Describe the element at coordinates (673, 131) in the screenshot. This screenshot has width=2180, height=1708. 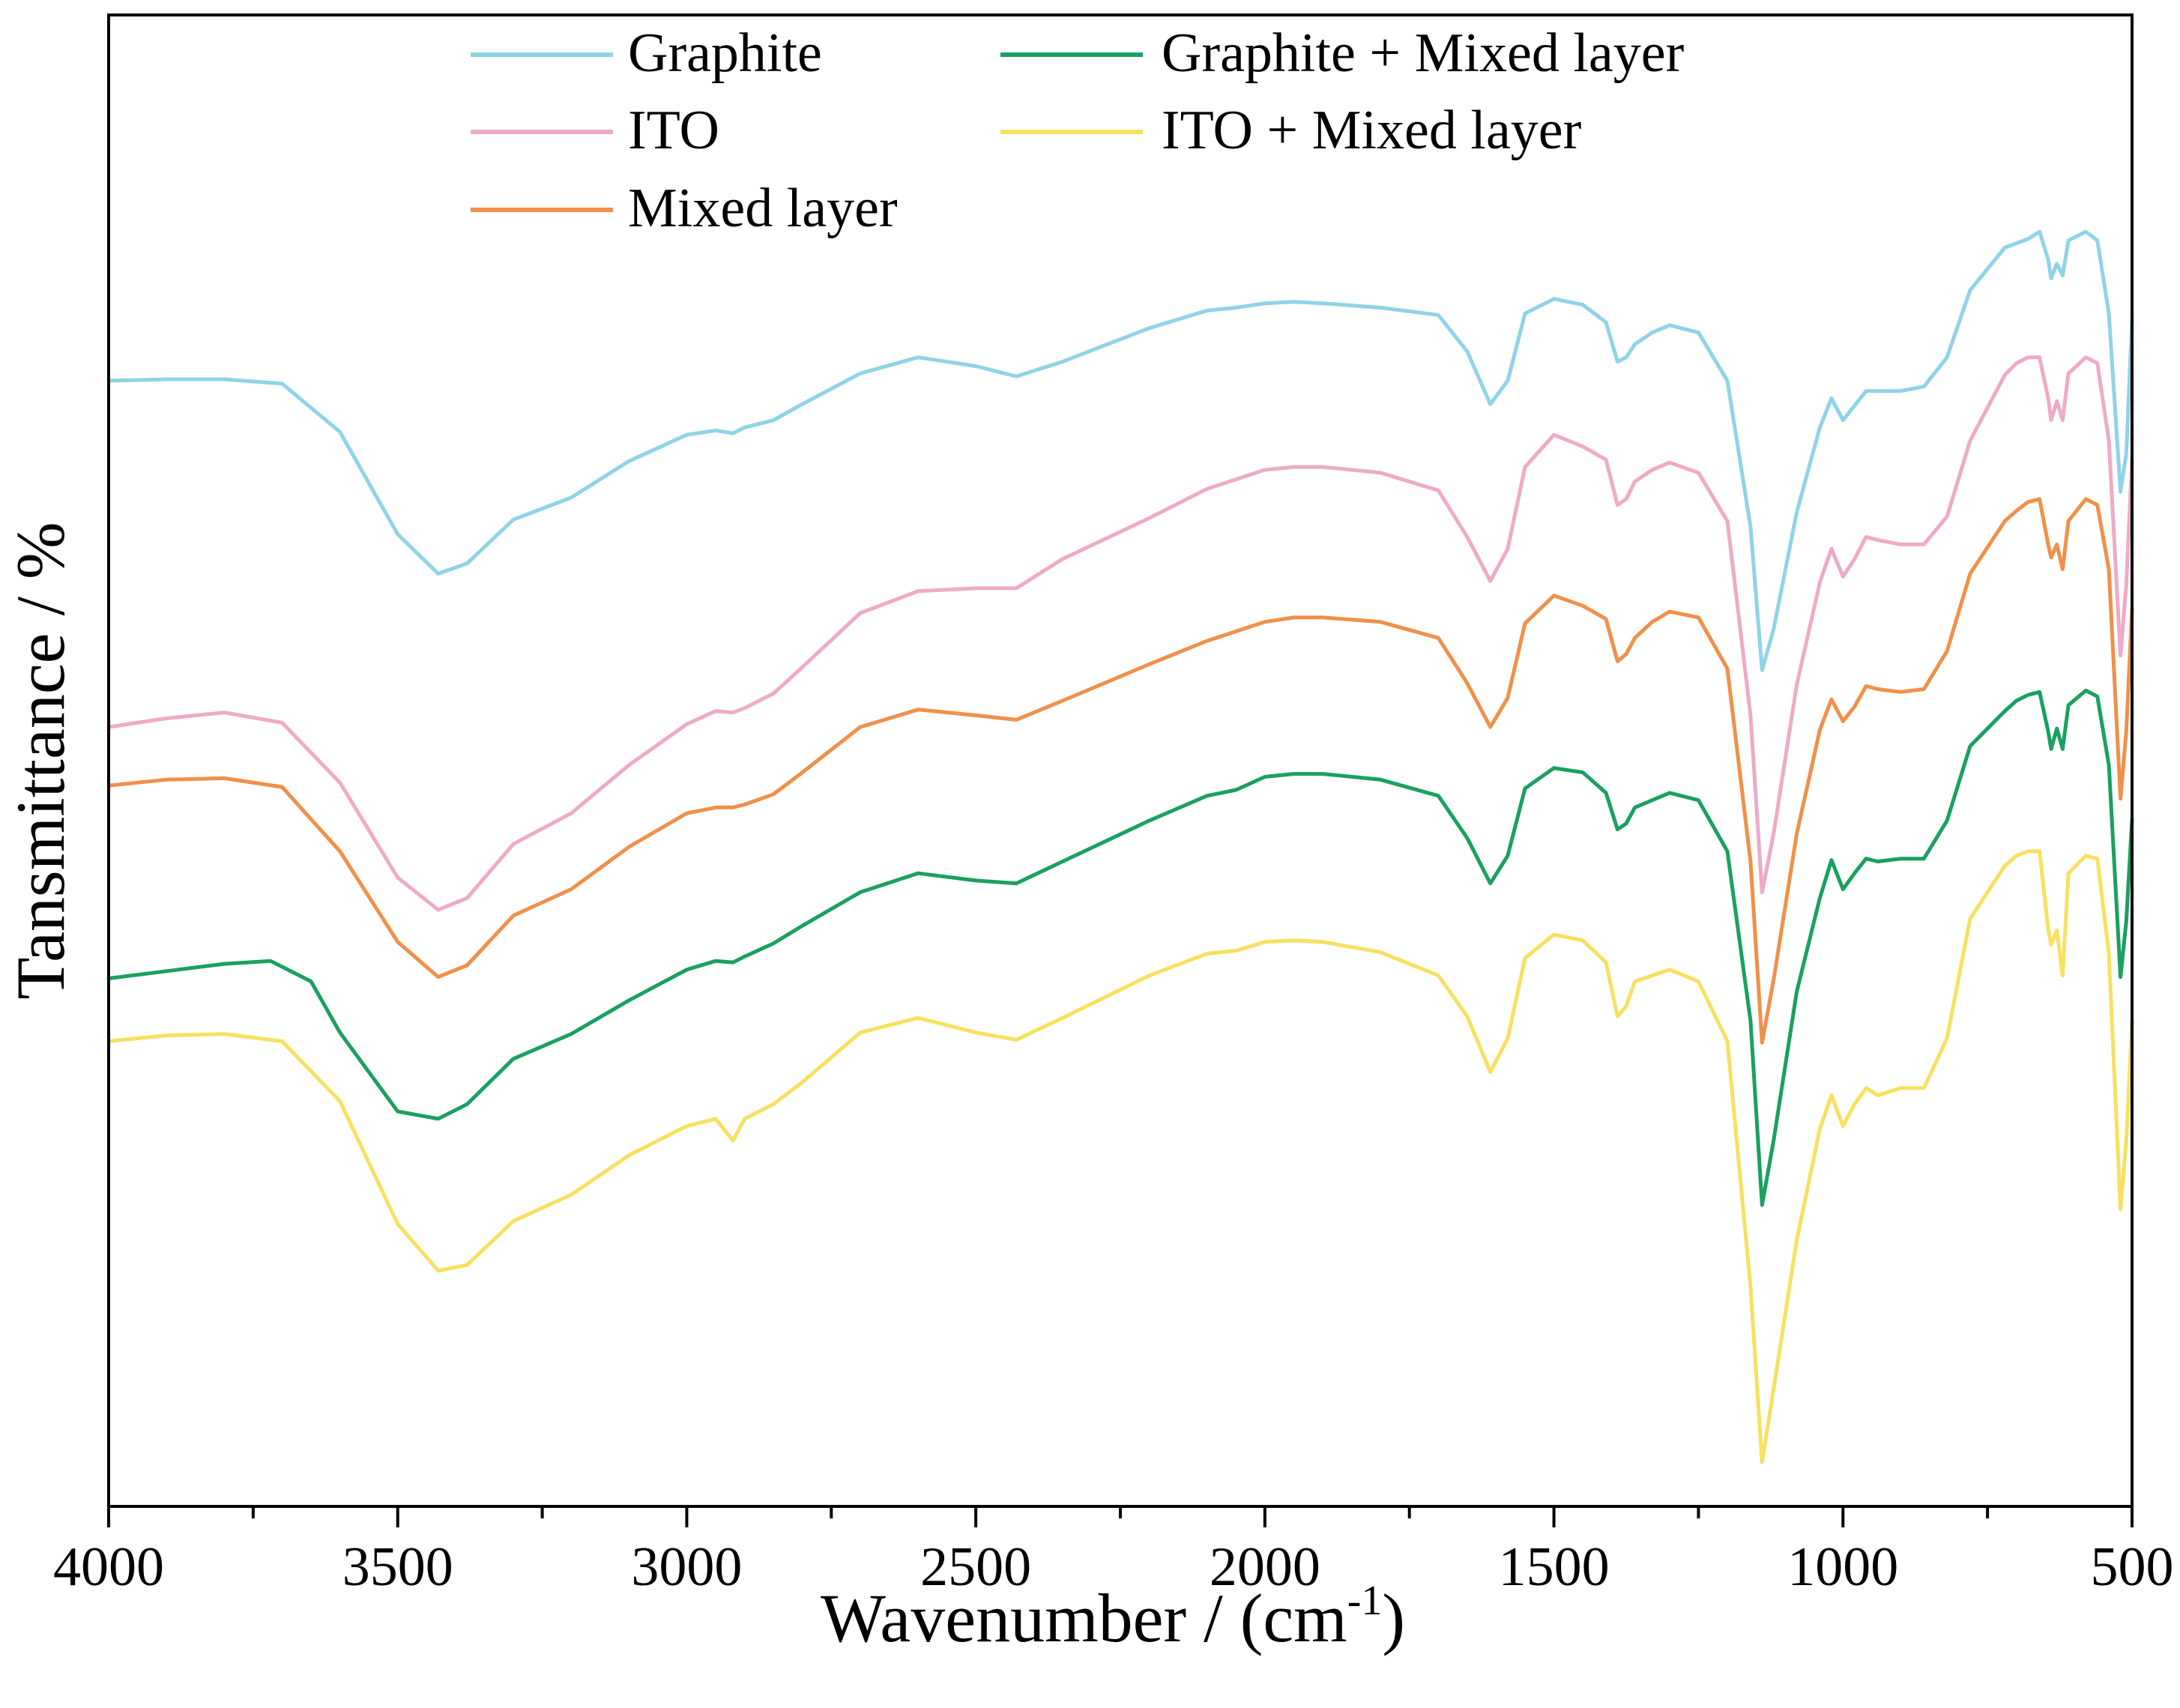
I see `legend-label-ito: ITO` at that location.